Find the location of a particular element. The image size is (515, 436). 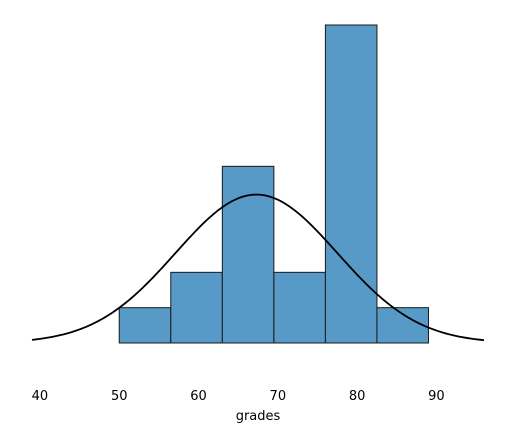

x-tick-label: 70 is located at coordinates (278, 396).